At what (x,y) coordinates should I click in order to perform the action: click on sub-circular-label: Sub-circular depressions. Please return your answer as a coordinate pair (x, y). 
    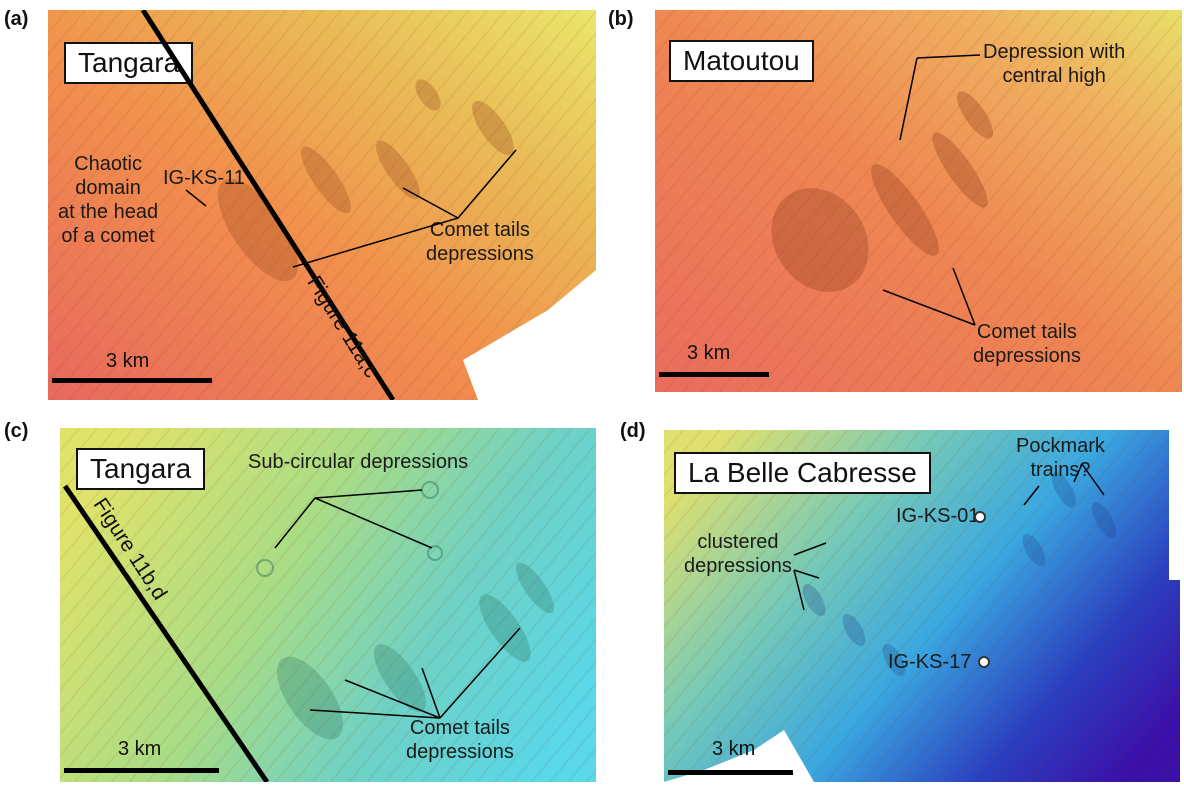
    Looking at the image, I should click on (358, 462).